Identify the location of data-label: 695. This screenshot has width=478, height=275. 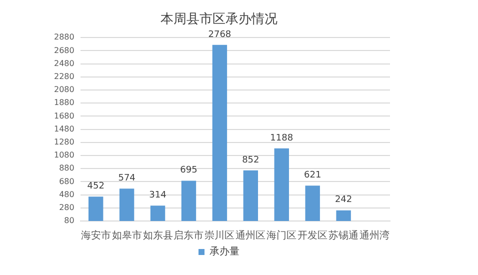
(189, 171).